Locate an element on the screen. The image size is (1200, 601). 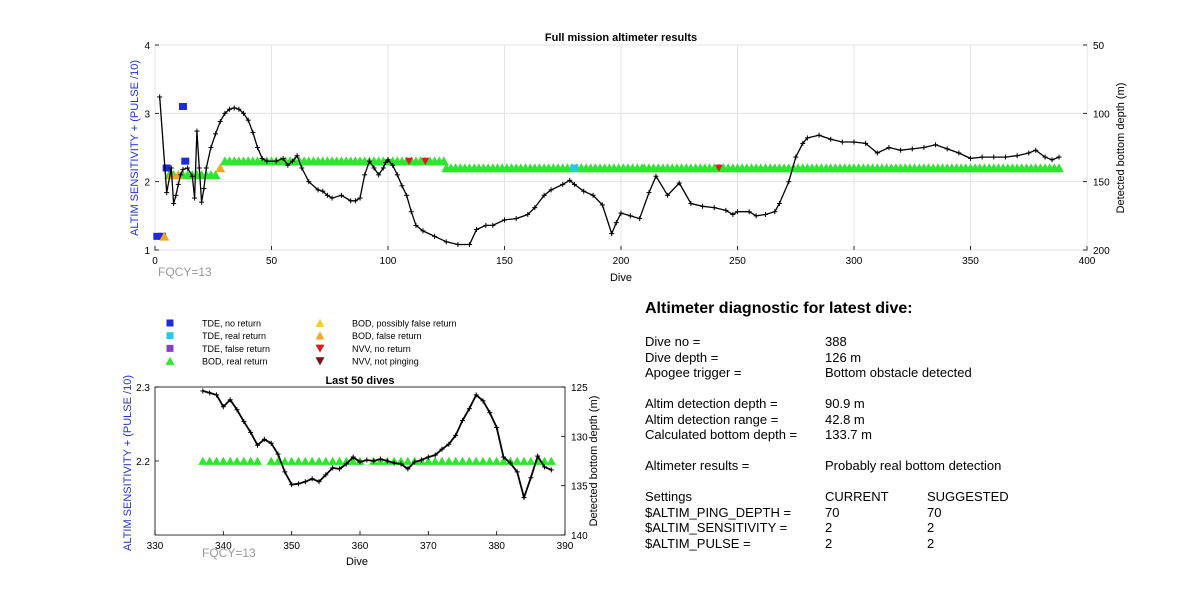
y2-tick-label: 135 is located at coordinates (579, 487).